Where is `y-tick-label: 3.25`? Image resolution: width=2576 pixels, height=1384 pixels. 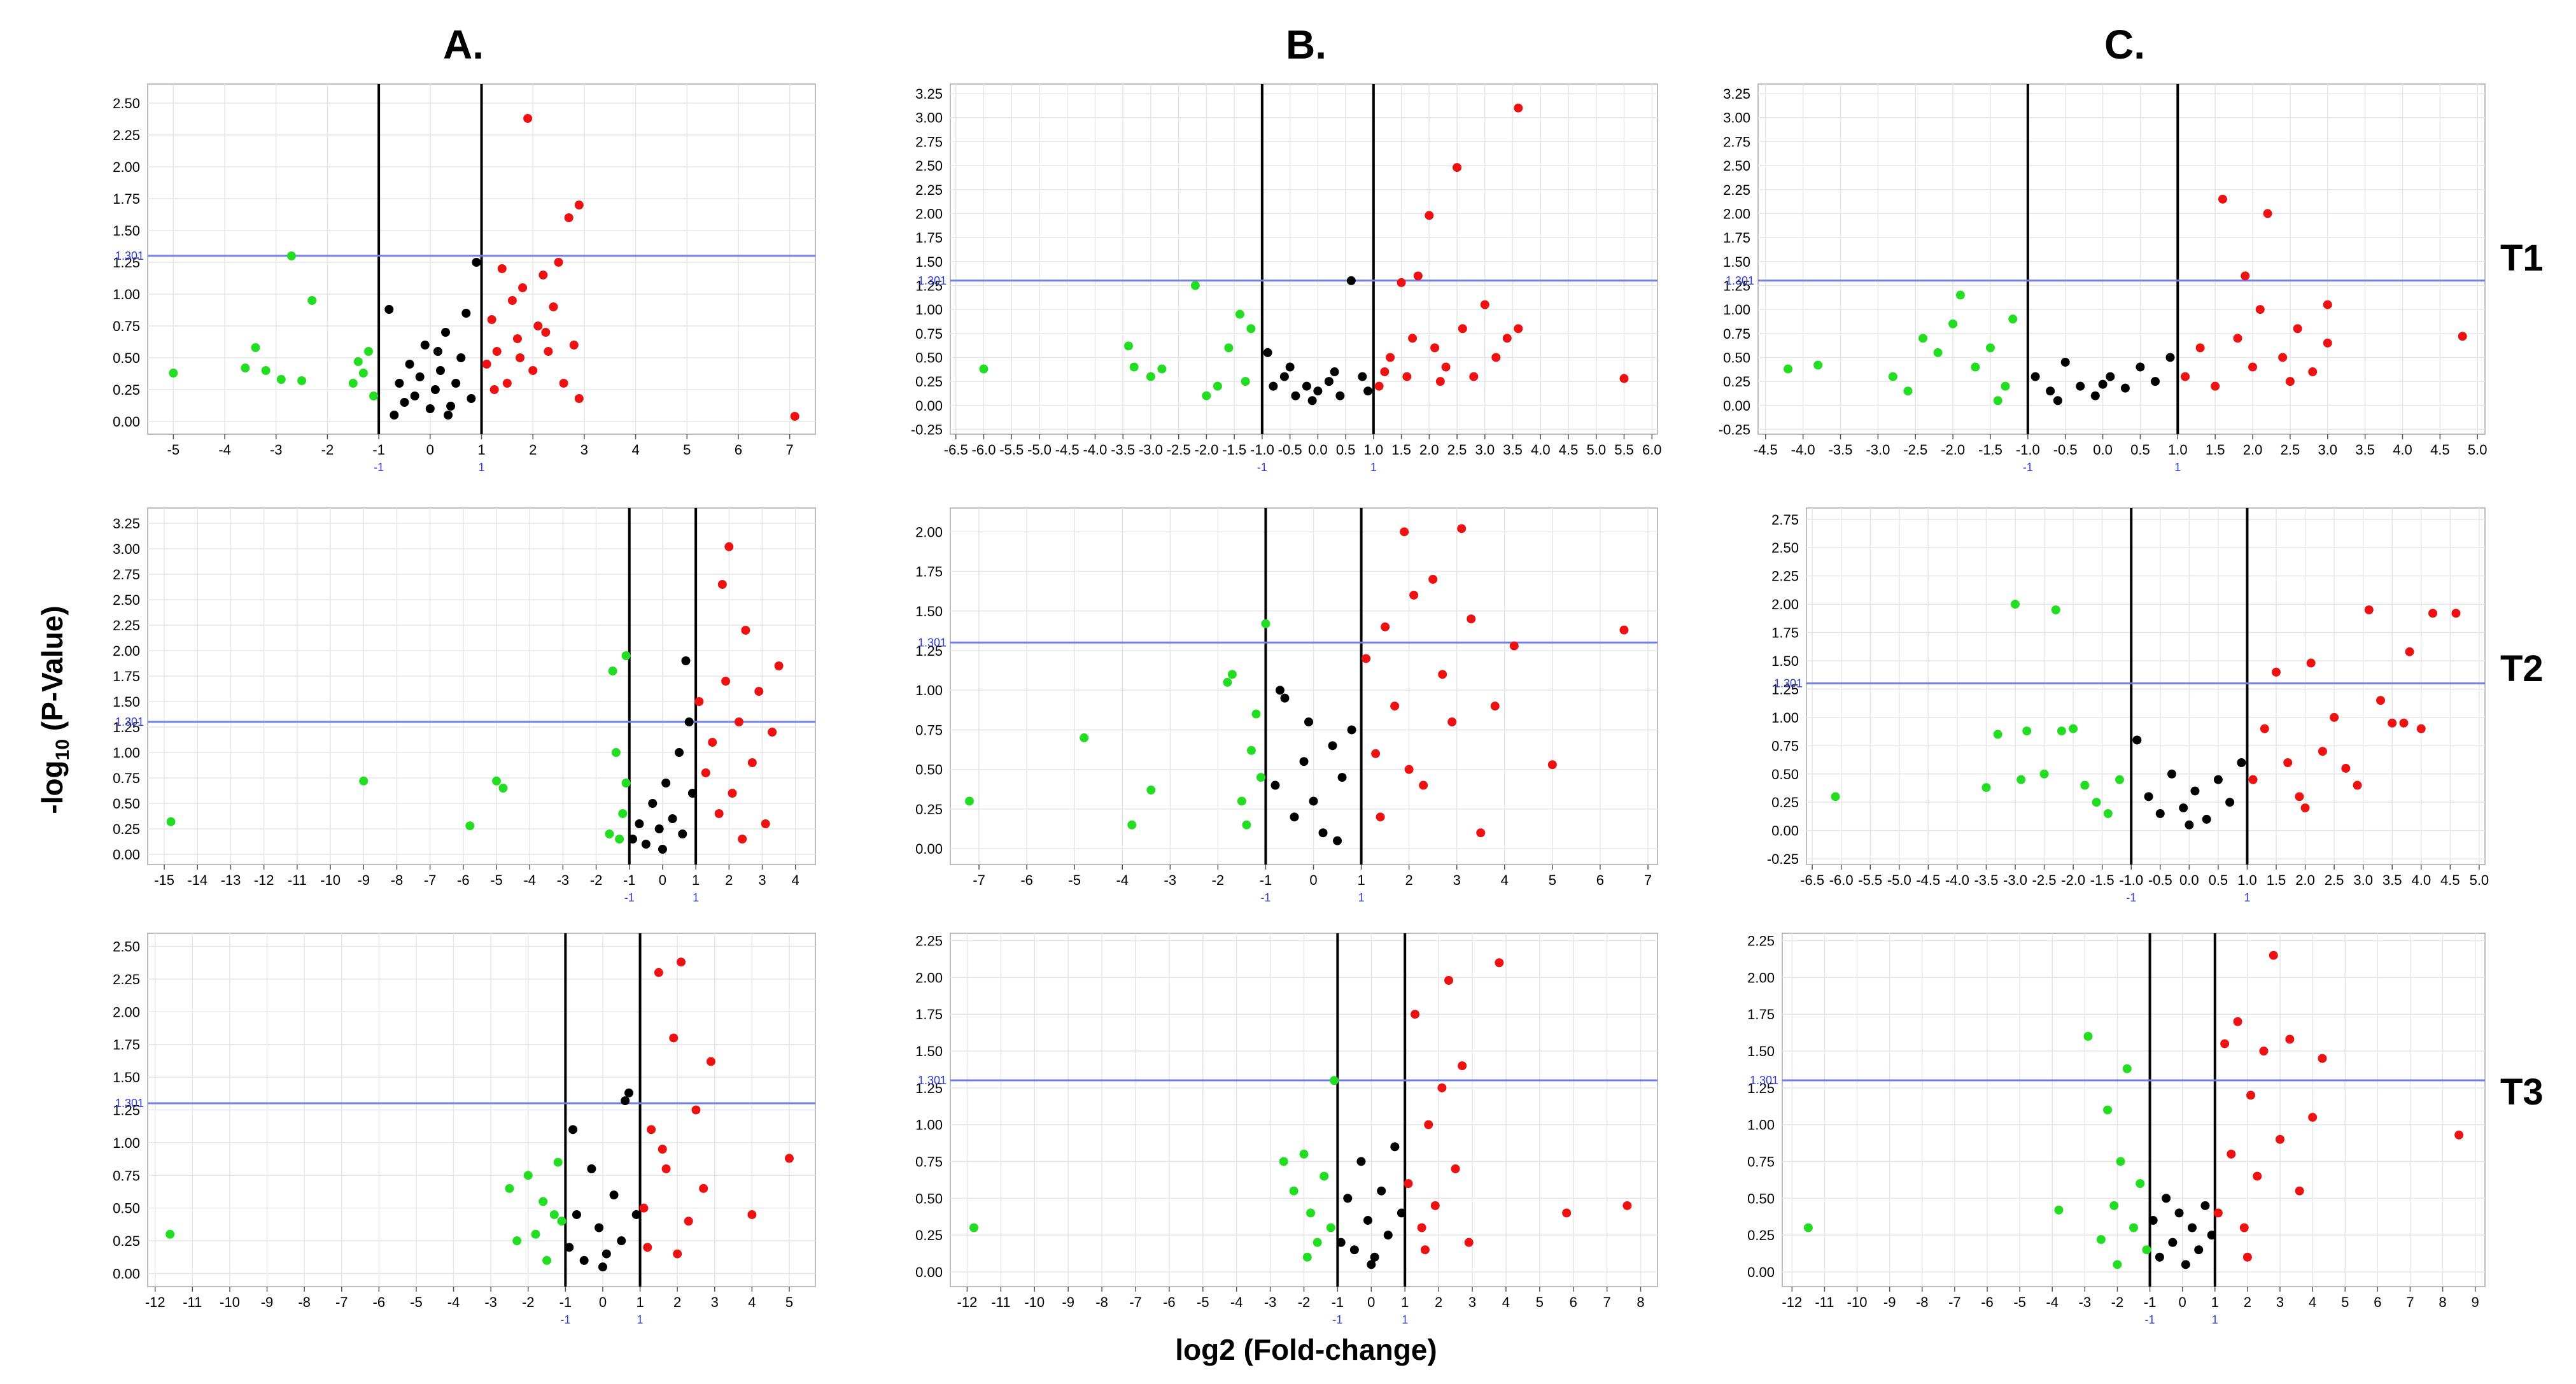 y-tick-label: 3.25 is located at coordinates (127, 524).